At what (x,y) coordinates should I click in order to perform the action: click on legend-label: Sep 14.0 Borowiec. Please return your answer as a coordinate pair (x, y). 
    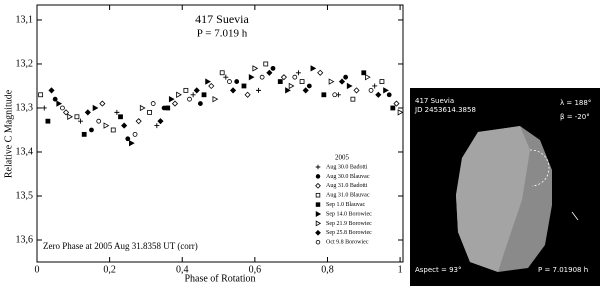
    Looking at the image, I should click on (349, 214).